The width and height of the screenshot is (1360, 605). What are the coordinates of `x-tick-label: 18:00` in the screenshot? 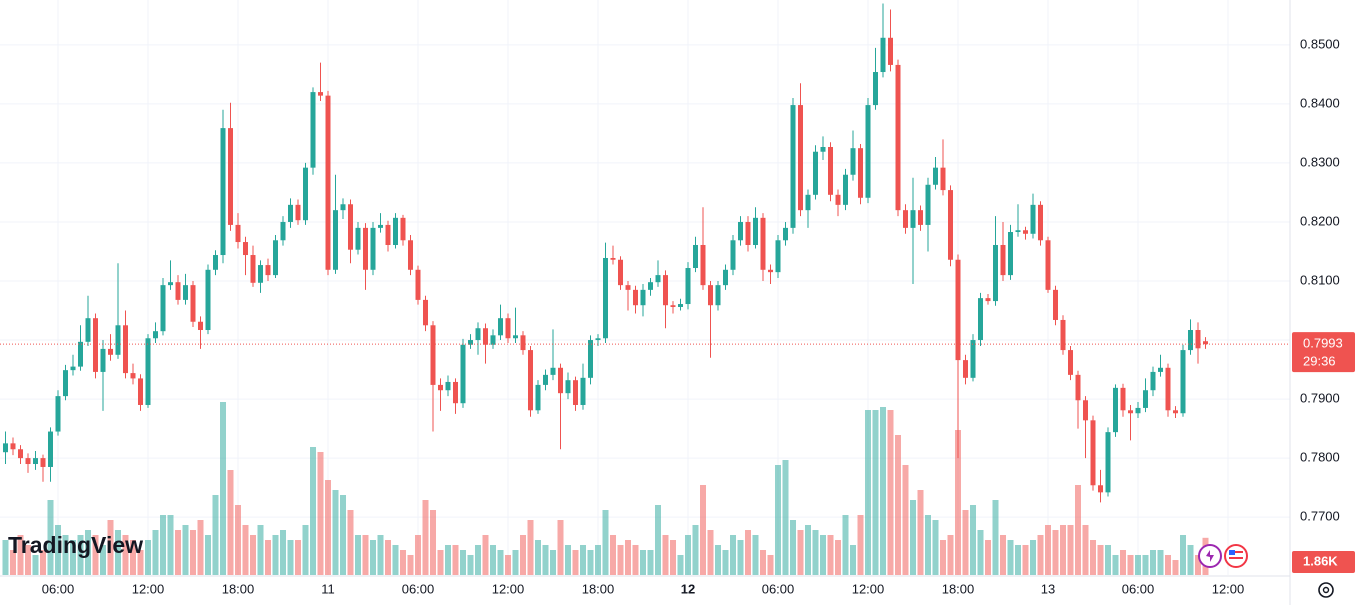 It's located at (958, 588).